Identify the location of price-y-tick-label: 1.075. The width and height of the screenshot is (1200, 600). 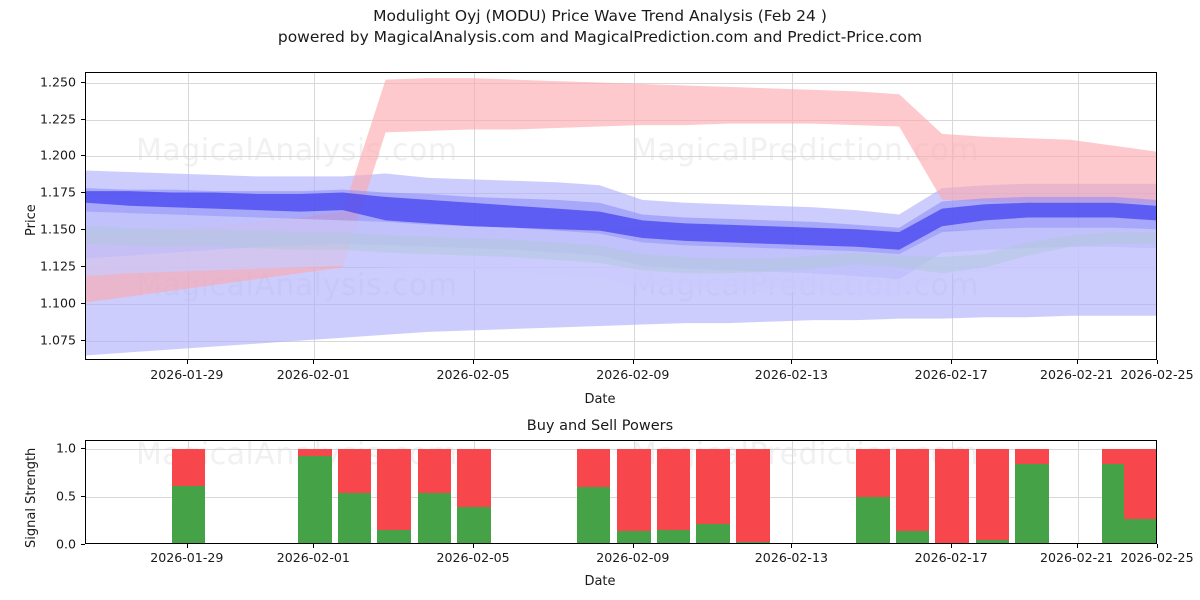
(57, 340).